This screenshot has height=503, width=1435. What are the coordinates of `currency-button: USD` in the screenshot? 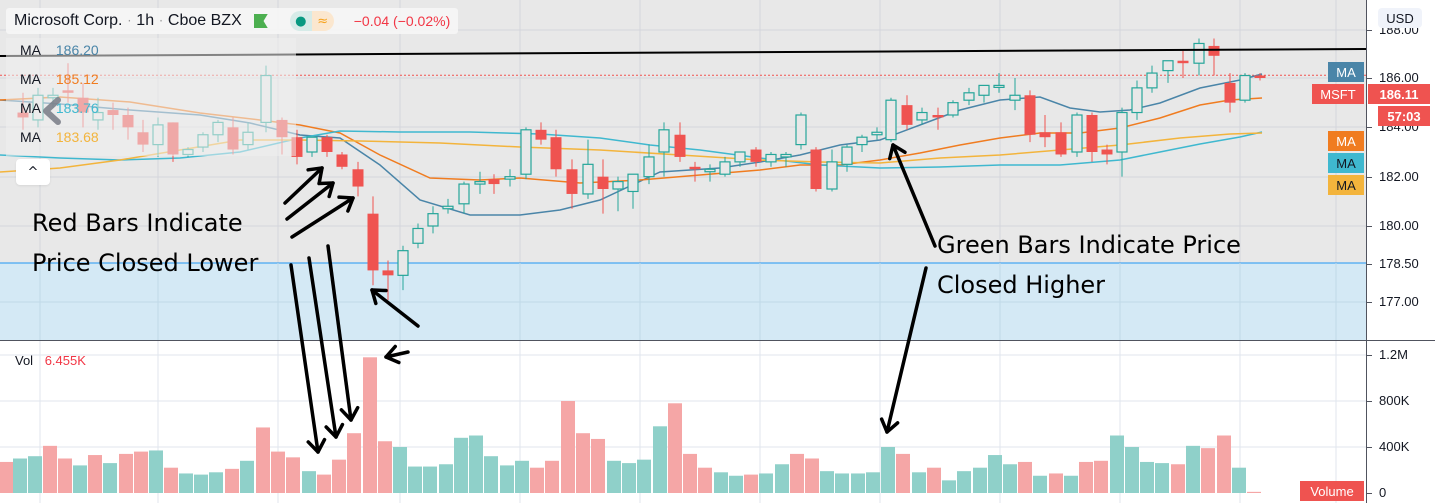 It's located at (1400, 18).